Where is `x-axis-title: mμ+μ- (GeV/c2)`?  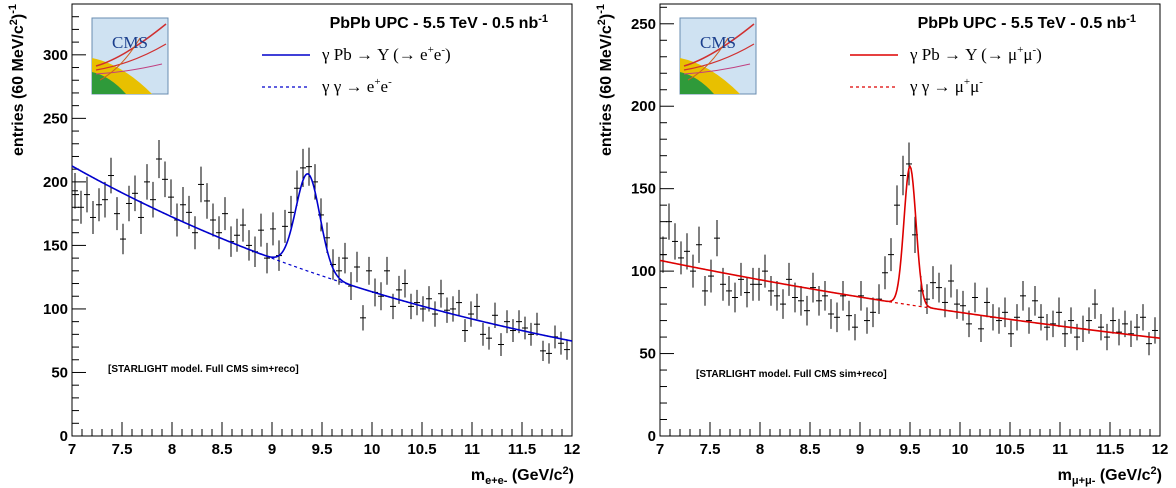 x-axis-title: mμ+μ- (GeV/c2) is located at coordinates (1110, 476).